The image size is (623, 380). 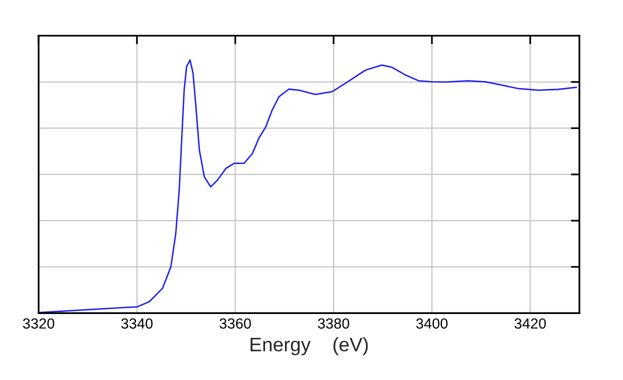 I want to click on x-tick-label: 3360, so click(x=235, y=323).